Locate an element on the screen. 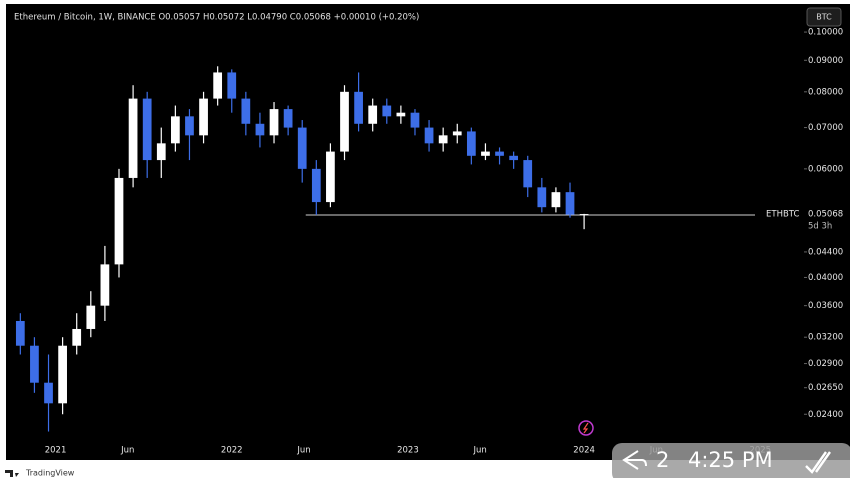  footer-brand: TradingView is located at coordinates (50, 473).